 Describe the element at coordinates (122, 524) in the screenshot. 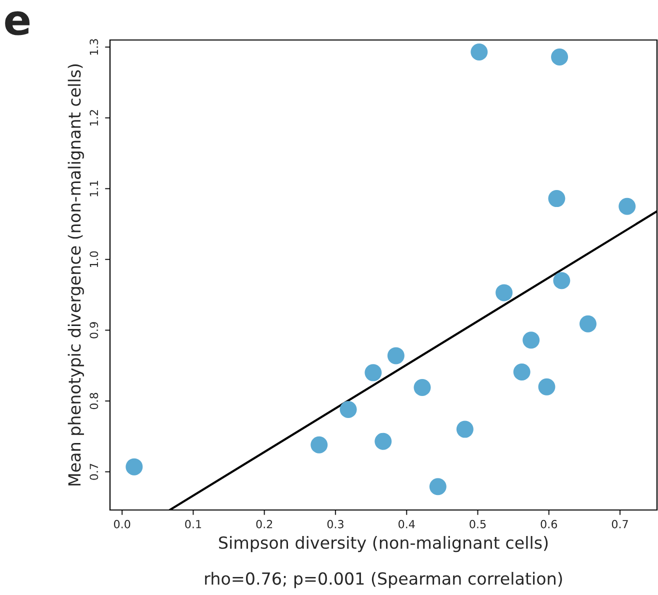

I see `x-tick-label: 0.0` at that location.